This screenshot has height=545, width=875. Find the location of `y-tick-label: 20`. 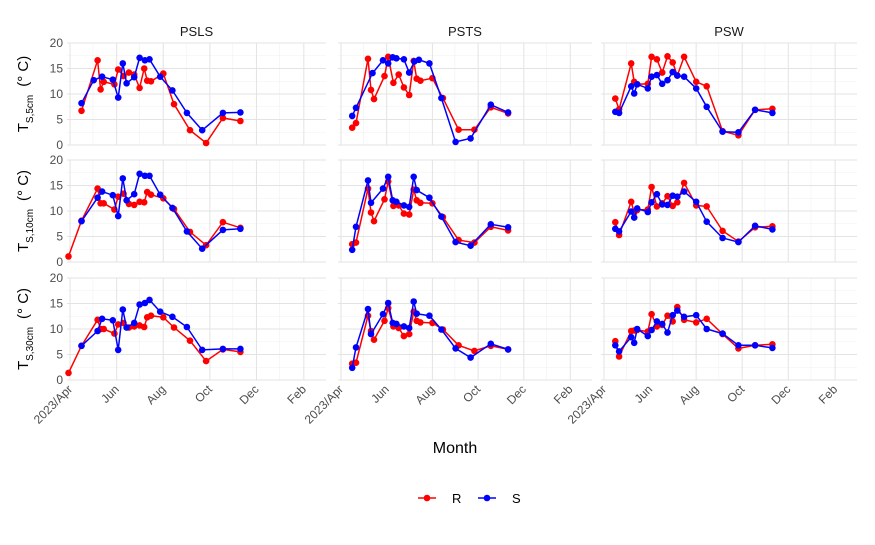

y-tick-label: 20 is located at coordinates (57, 43).